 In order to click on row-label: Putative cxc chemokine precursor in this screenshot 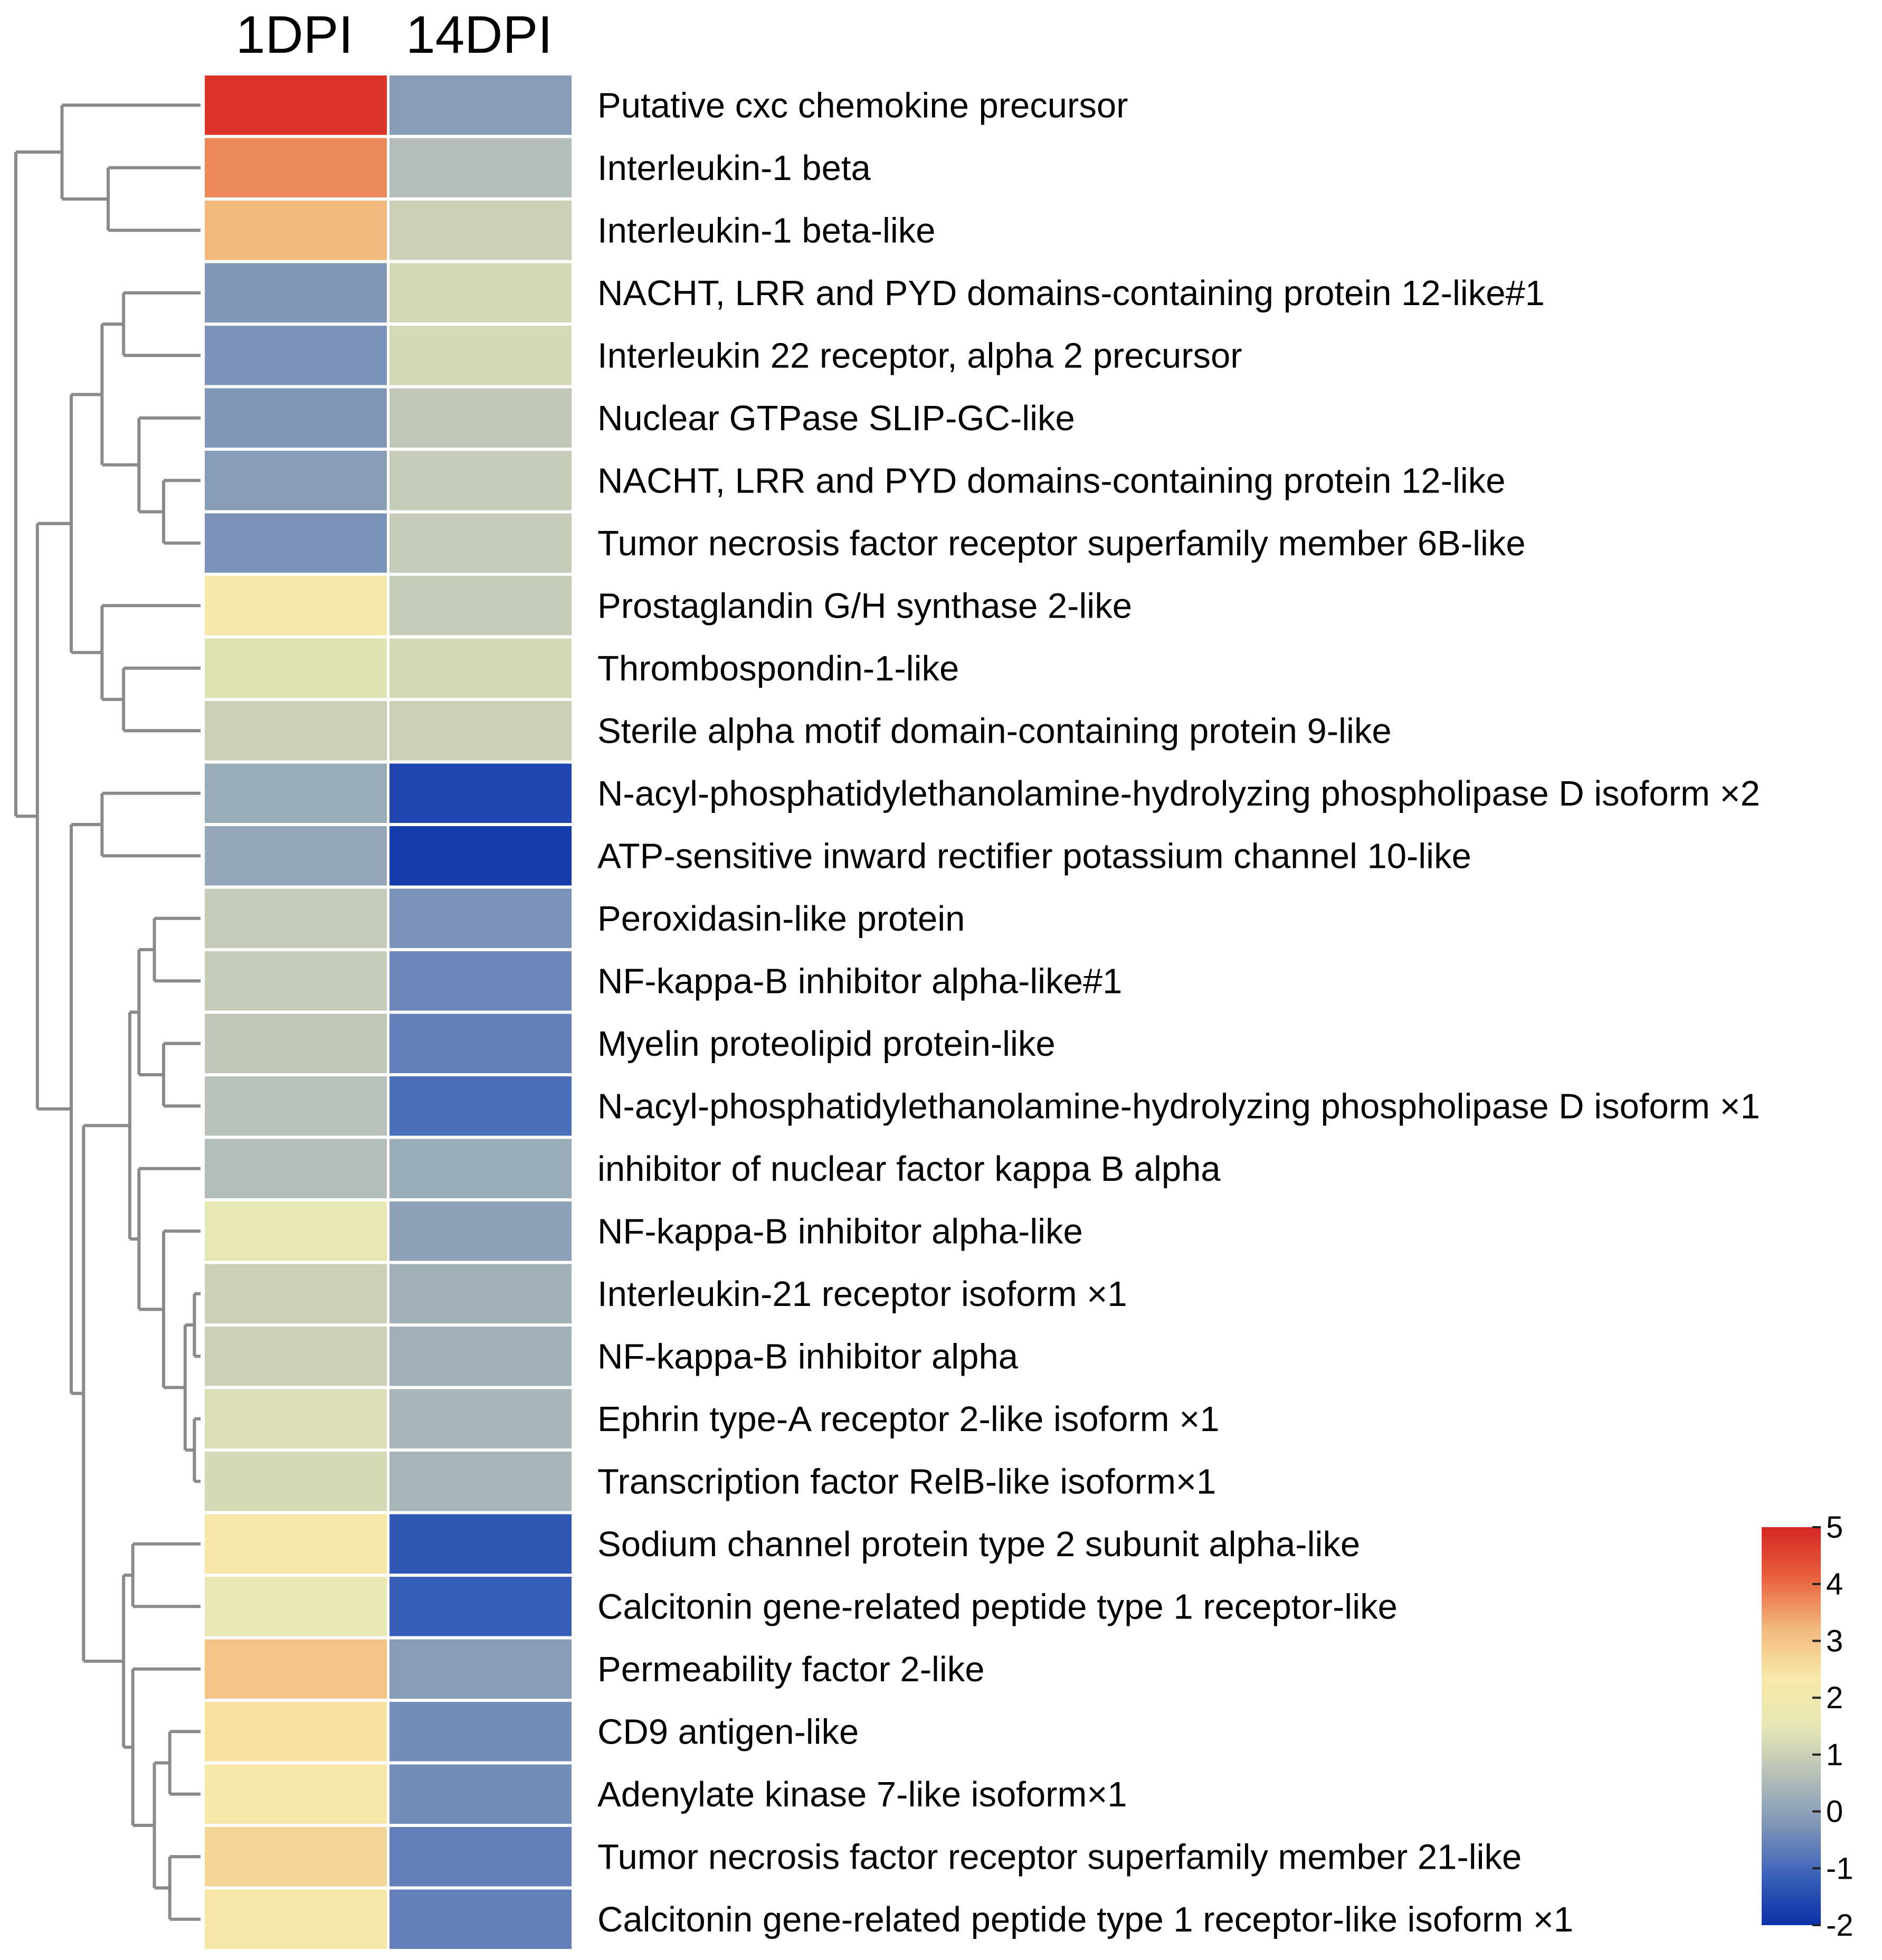, I will do `click(863, 105)`.